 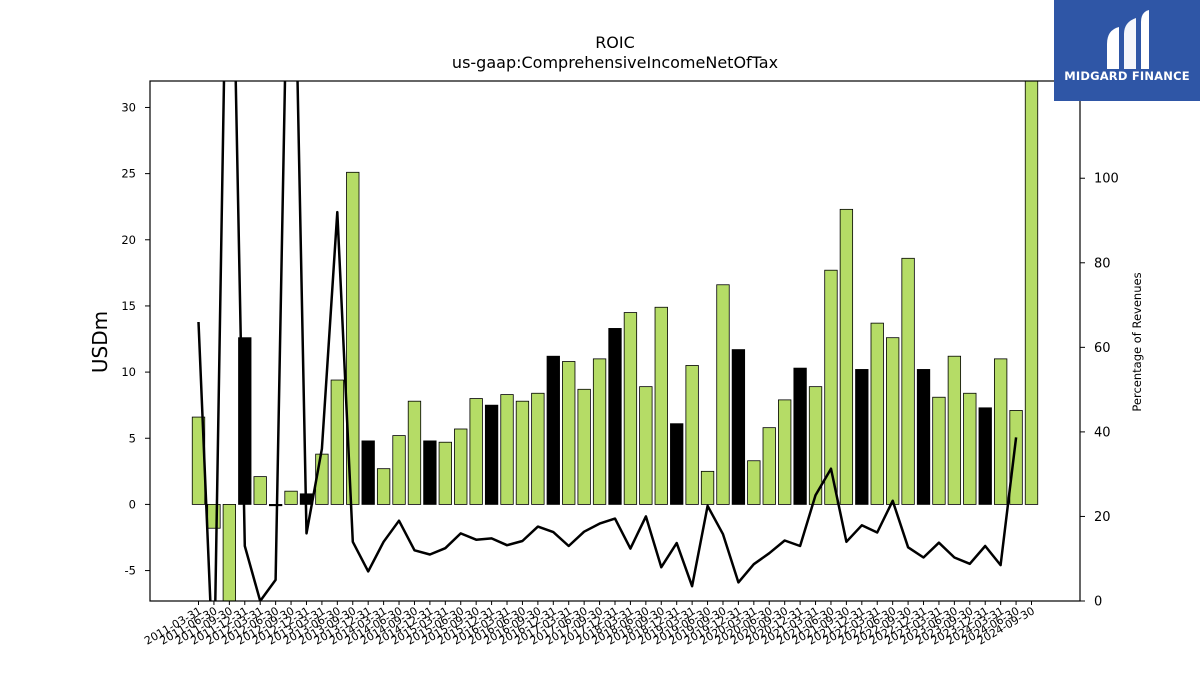 What do you see at coordinates (1137, 341) in the screenshot?
I see `y2-axis-label: Percentage of Revenues` at bounding box center [1137, 341].